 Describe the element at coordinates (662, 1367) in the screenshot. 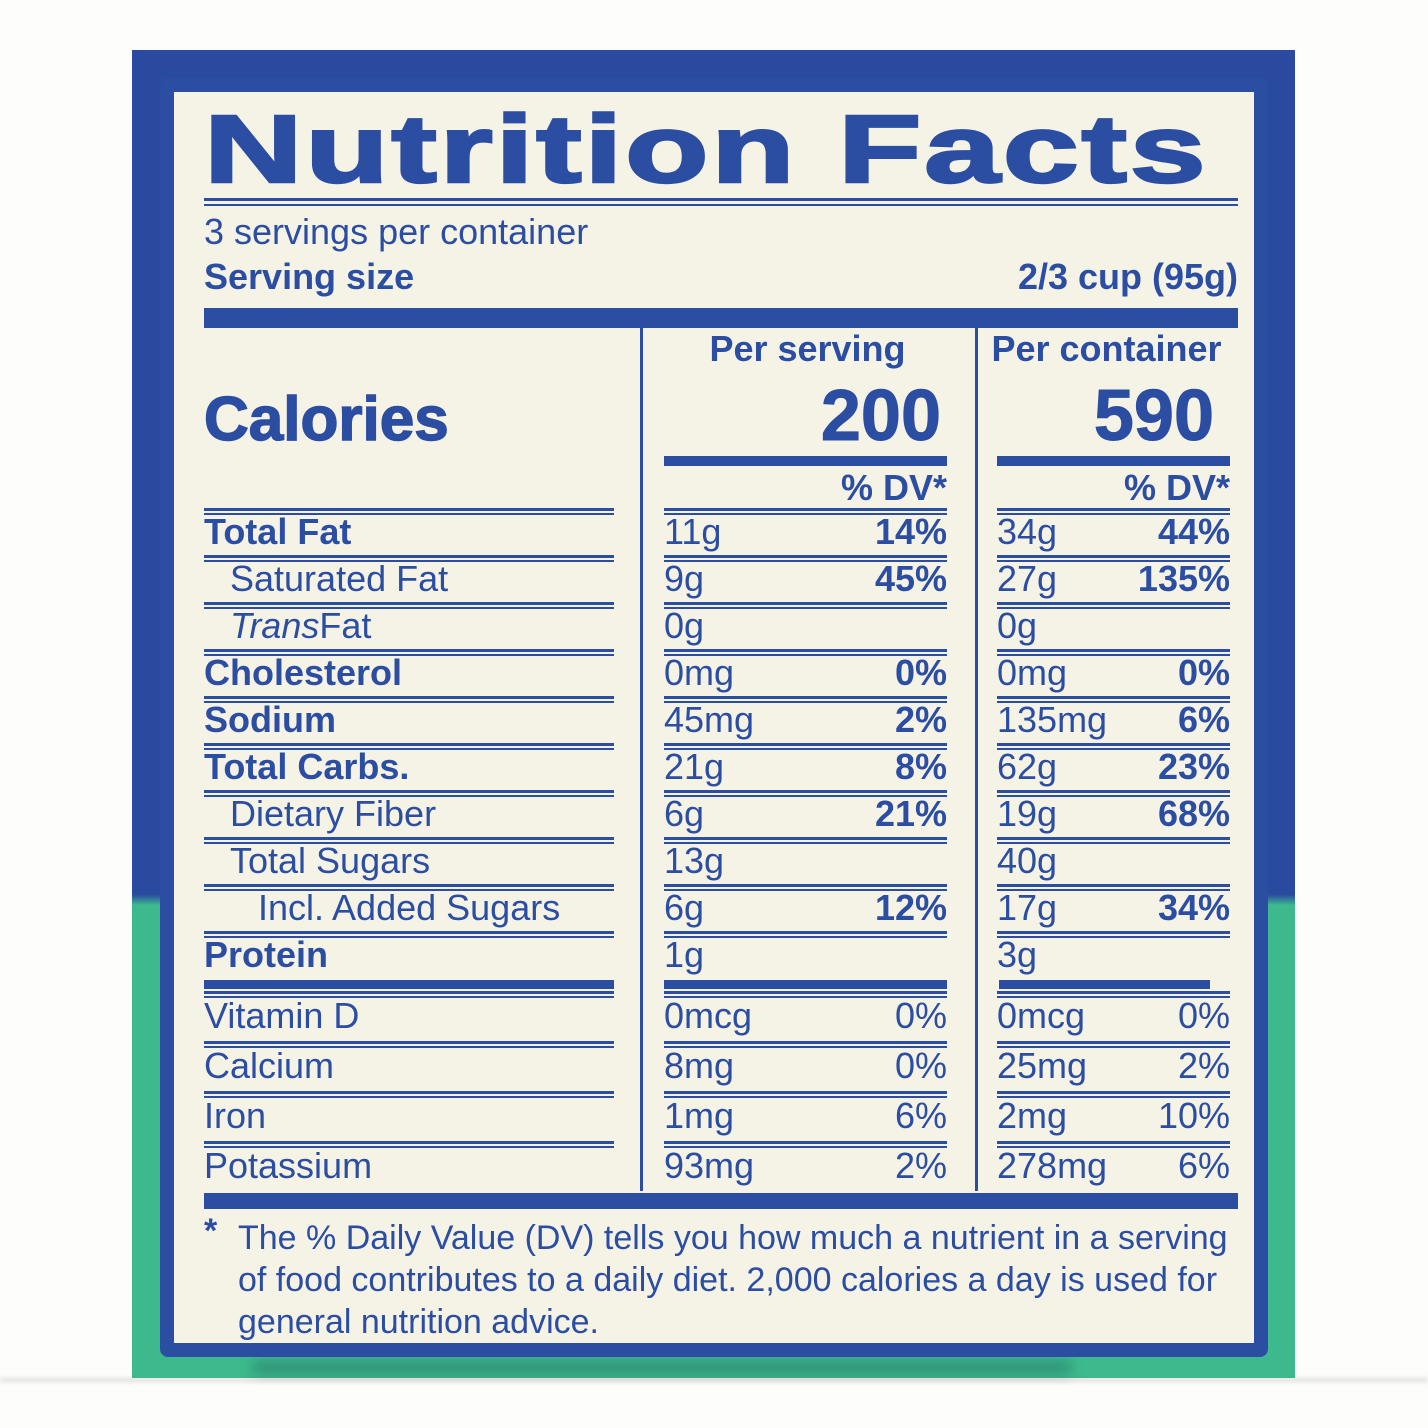

I see `package-print-smudge` at that location.